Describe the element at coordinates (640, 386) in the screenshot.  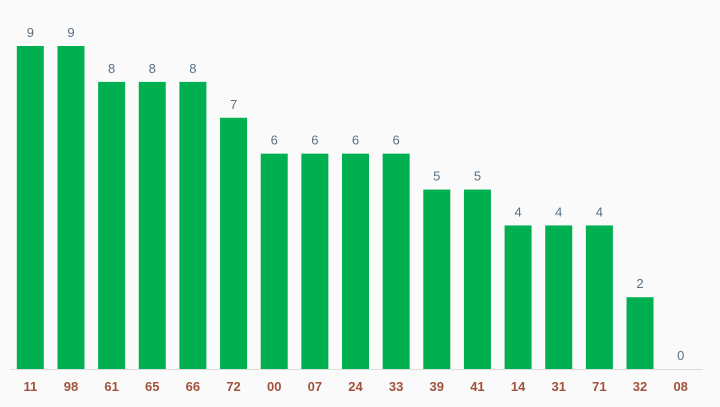
I see `category-label-32: 32` at that location.